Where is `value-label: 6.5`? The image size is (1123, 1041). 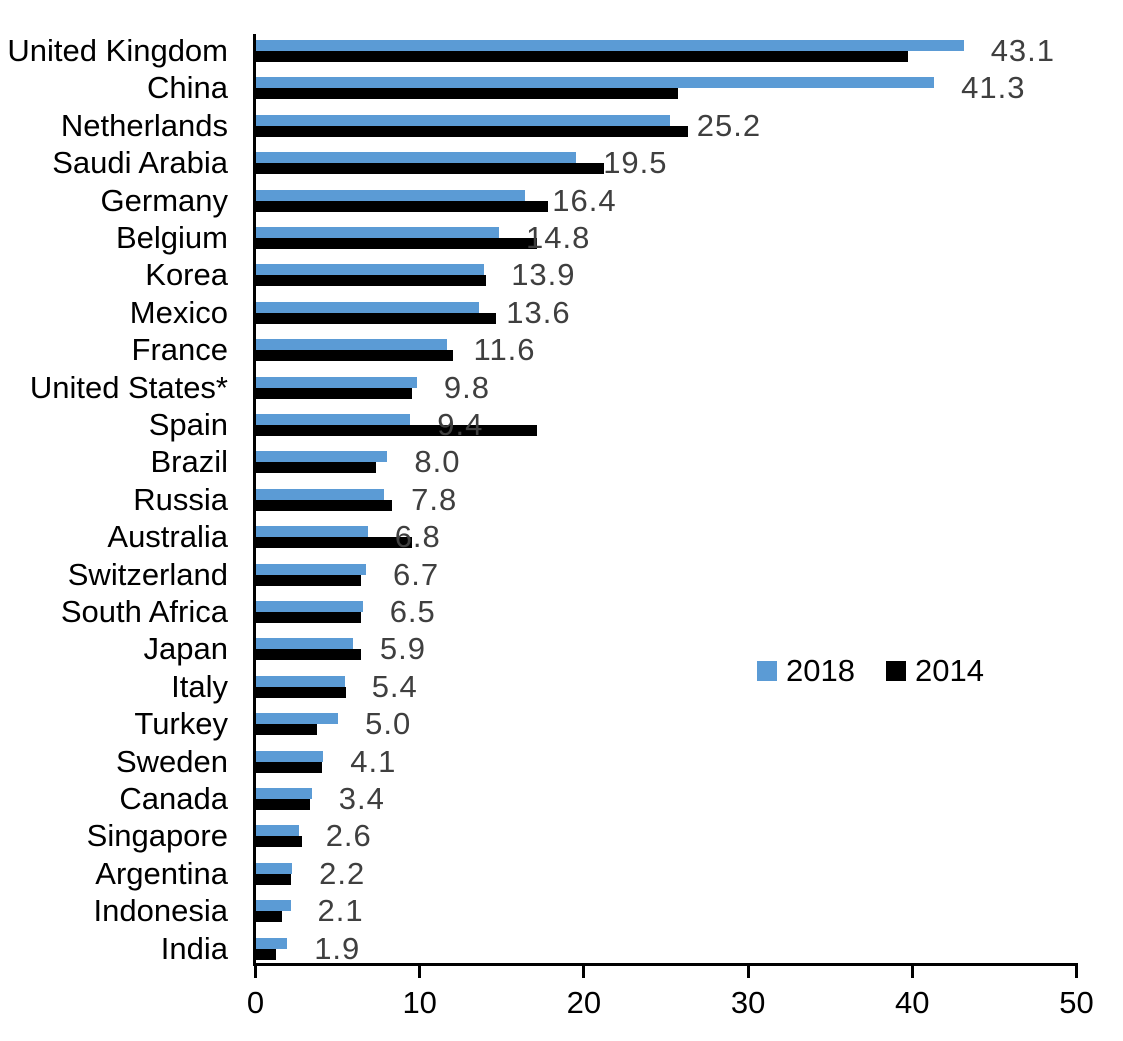
value-label: 6.5 is located at coordinates (412, 611).